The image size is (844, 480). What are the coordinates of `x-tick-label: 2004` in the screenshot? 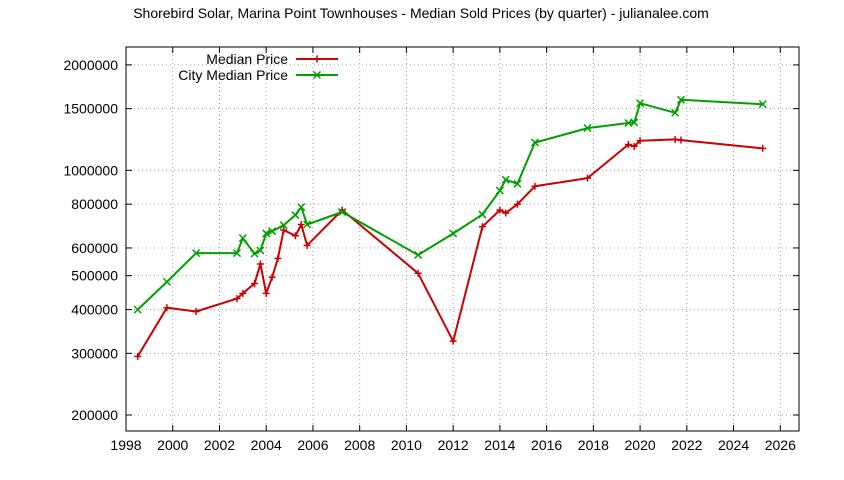 It's located at (266, 445).